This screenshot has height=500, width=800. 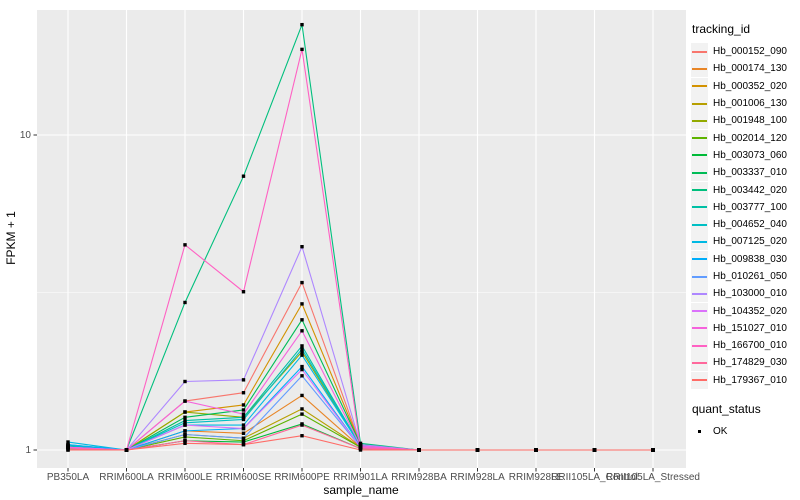 What do you see at coordinates (11, 238) in the screenshot?
I see `y-axis-title: FPKM + 1` at bounding box center [11, 238].